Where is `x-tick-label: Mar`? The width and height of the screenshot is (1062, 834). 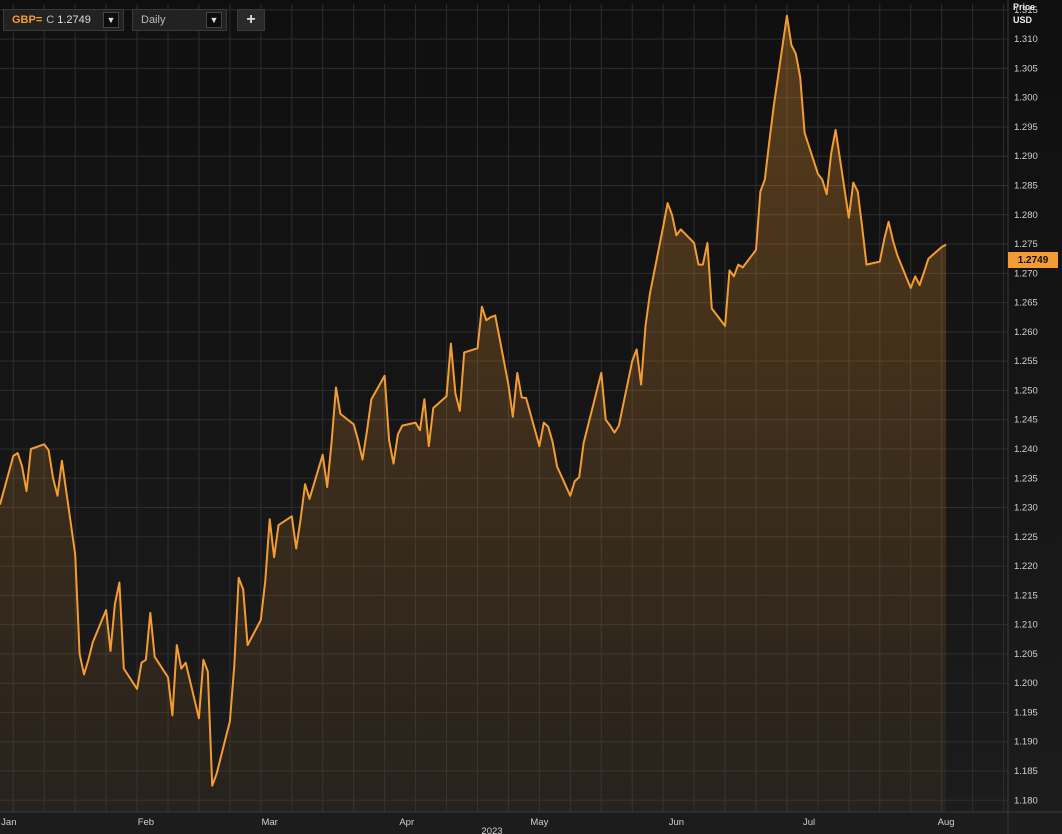
x-tick-label: Mar is located at coordinates (269, 822).